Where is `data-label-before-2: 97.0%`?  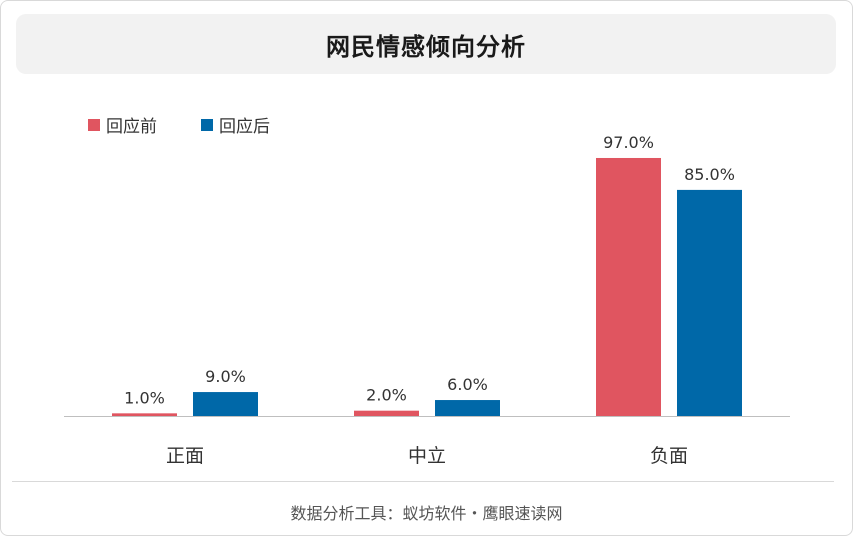
data-label-before-2: 97.0% is located at coordinates (628, 142).